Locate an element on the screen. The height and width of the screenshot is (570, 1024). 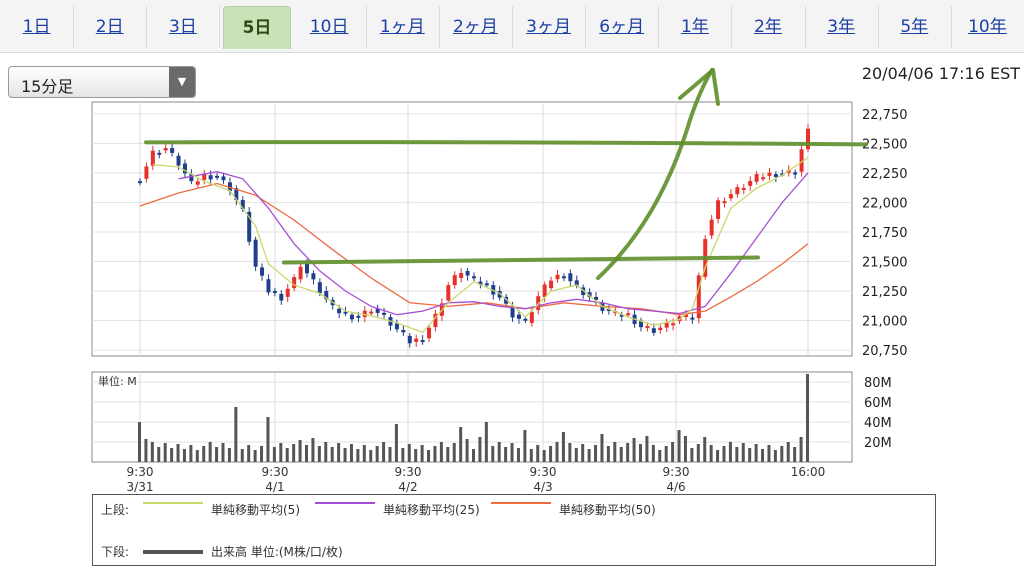
legend-sma5-line is located at coordinates (173, 503).